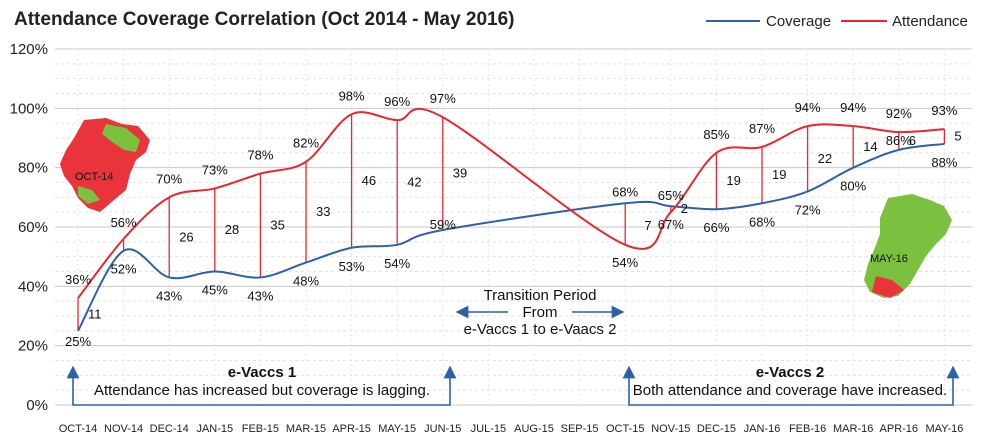  Describe the element at coordinates (215, 290) in the screenshot. I see `coverage-value-label: 45%` at that location.